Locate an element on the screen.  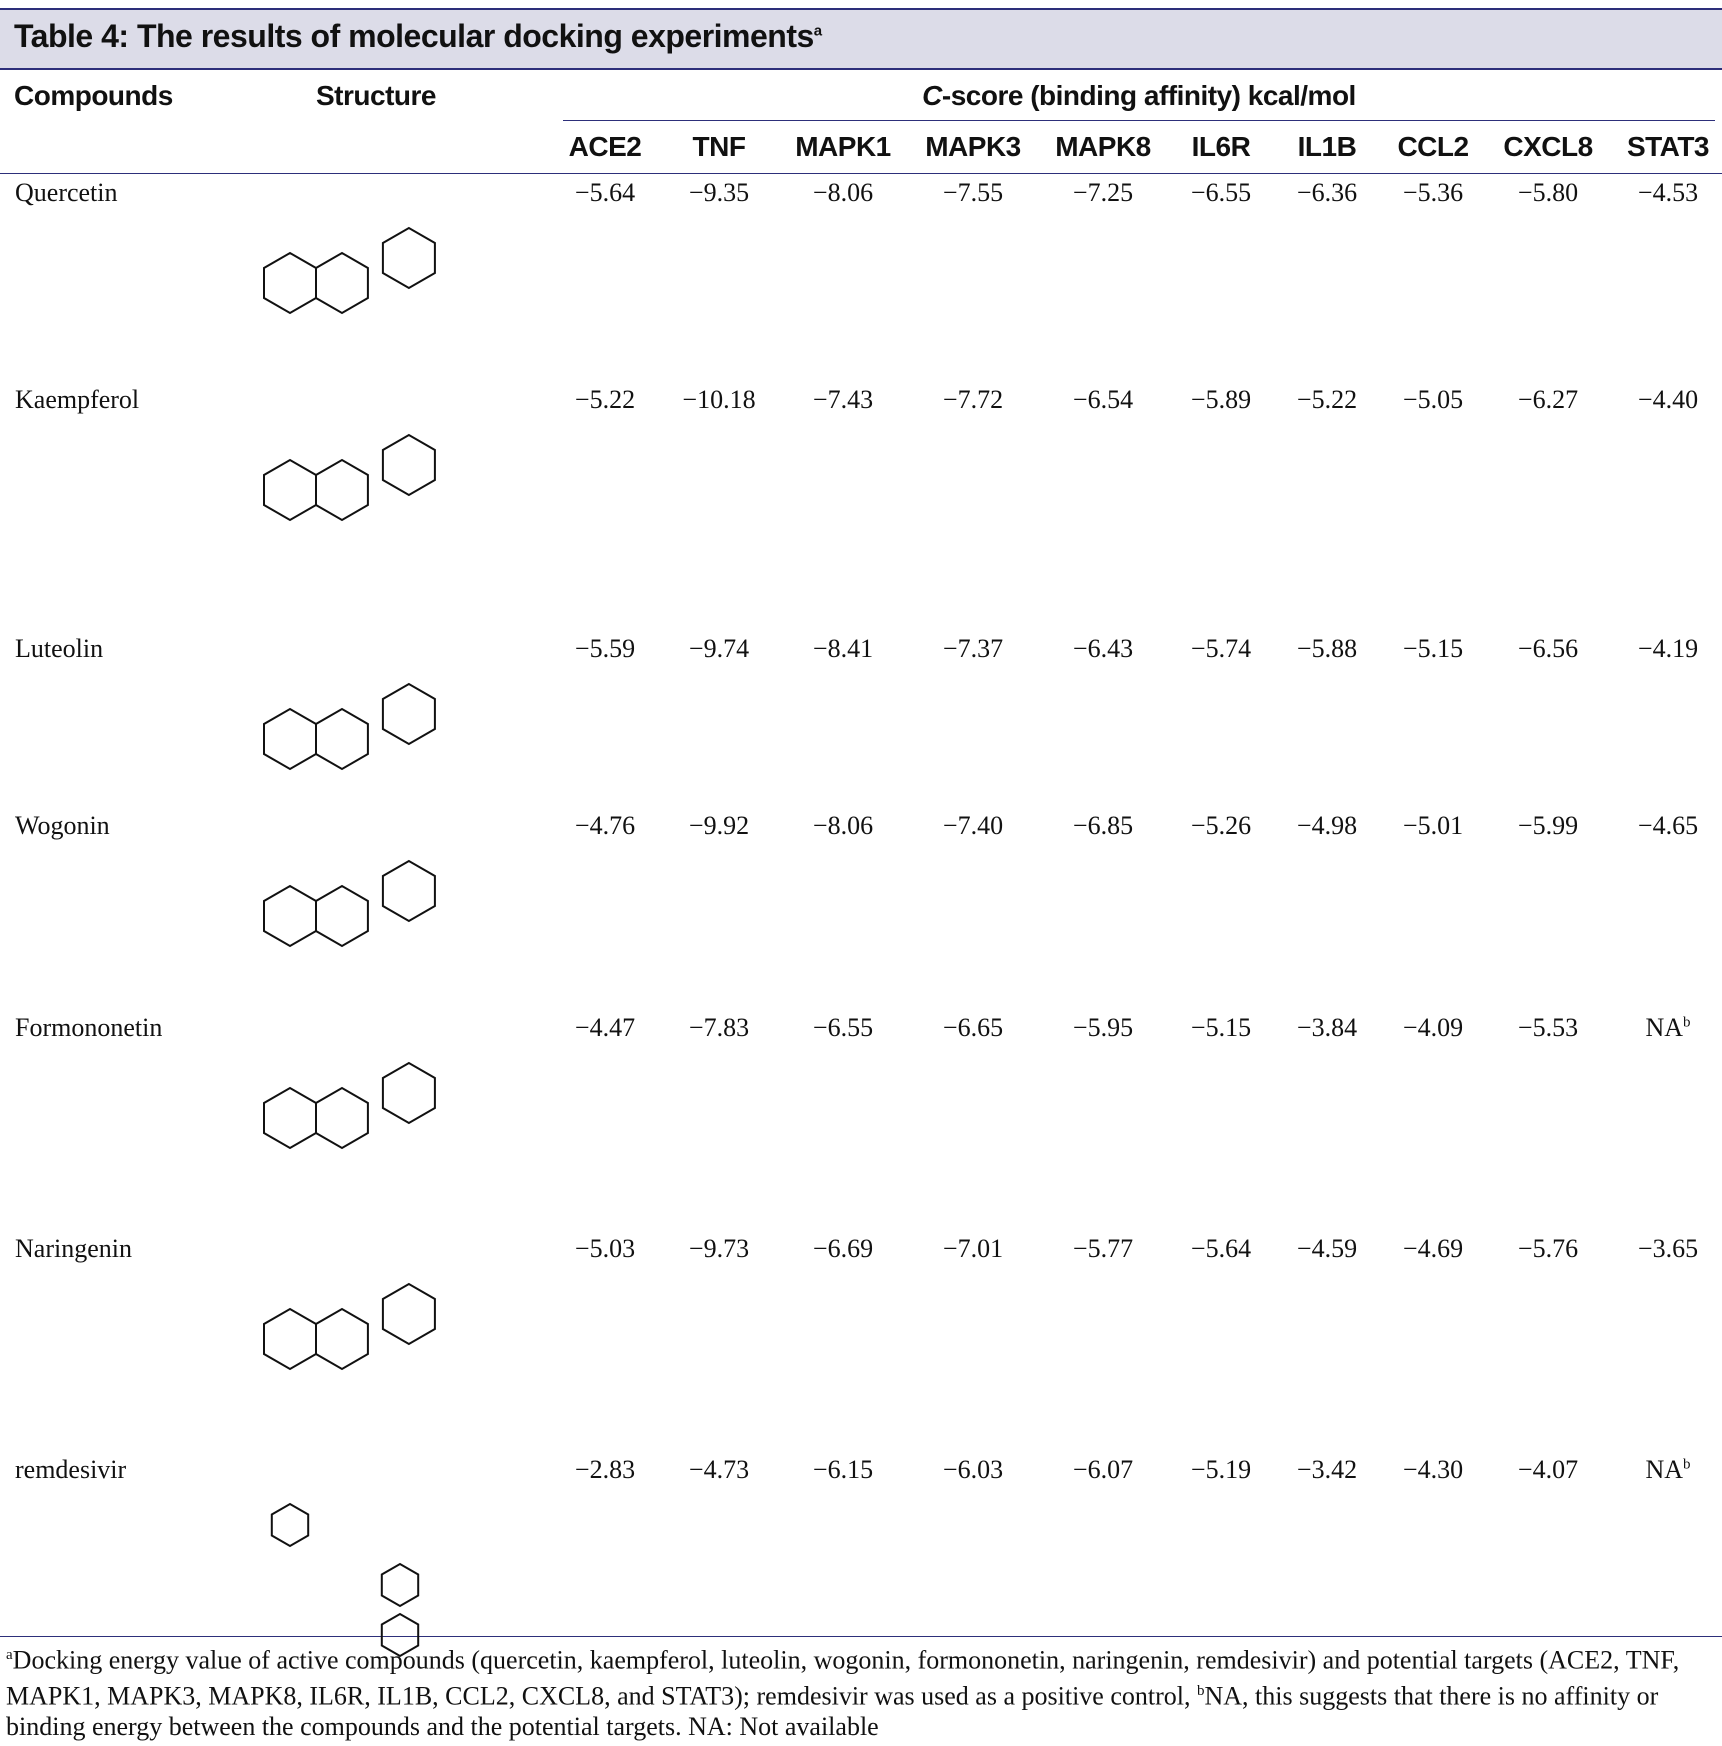
value-cell: −5.19 is located at coordinates (1221, 1469).